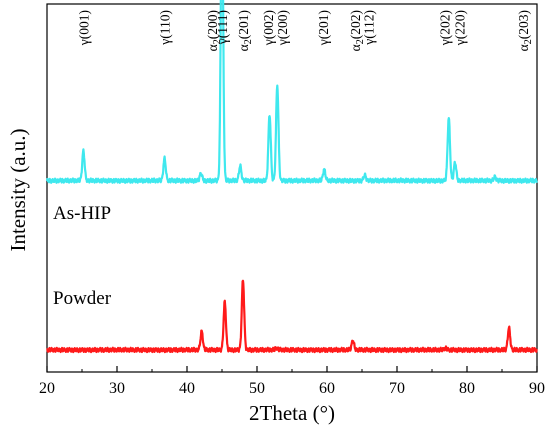 The height and width of the screenshot is (443, 550). Describe the element at coordinates (82, 298) in the screenshot. I see `series-label-powder: Powder` at that location.